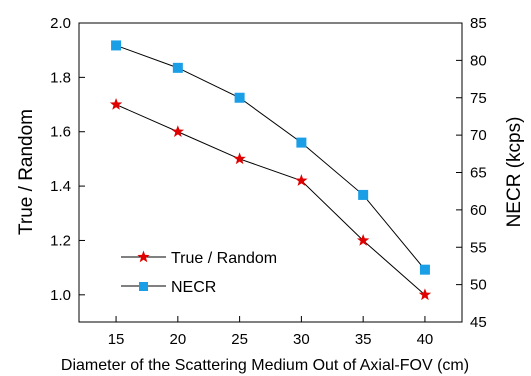 Image resolution: width=531 pixels, height=376 pixels. I want to click on legend-marker-necr, so click(143, 286).